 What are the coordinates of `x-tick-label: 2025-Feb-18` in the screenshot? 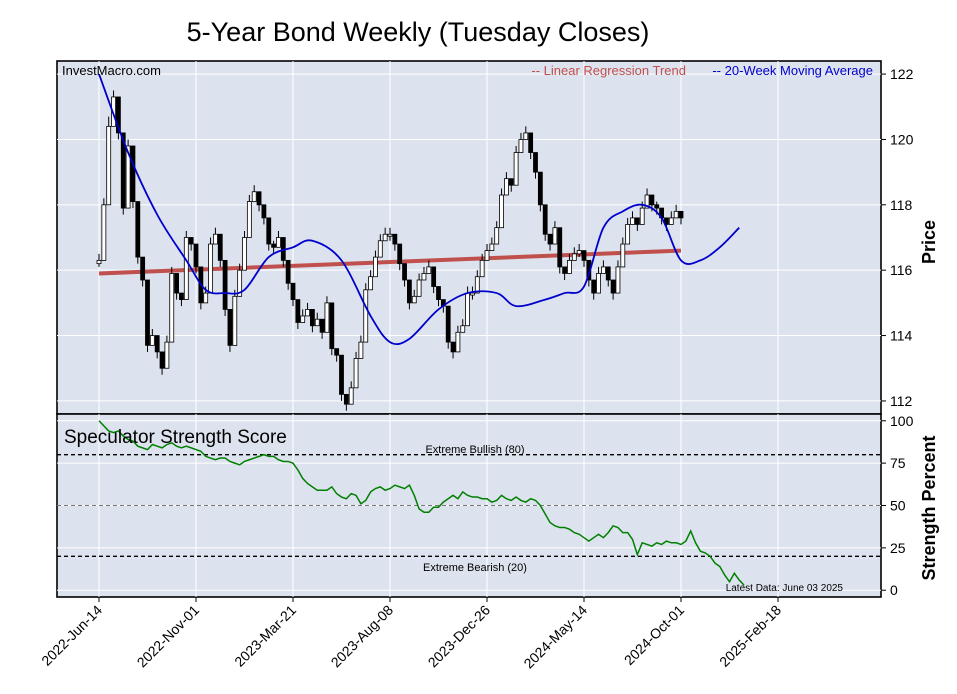 It's located at (750, 636).